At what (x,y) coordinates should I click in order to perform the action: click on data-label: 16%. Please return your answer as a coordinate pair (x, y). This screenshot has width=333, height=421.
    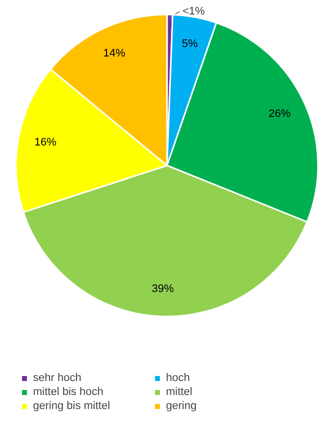
    Looking at the image, I should click on (45, 142).